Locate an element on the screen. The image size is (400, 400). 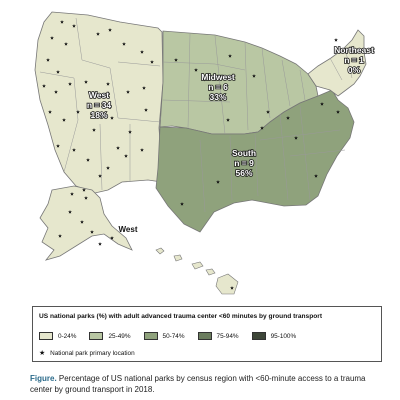
west-label: West is located at coordinates (99, 95).